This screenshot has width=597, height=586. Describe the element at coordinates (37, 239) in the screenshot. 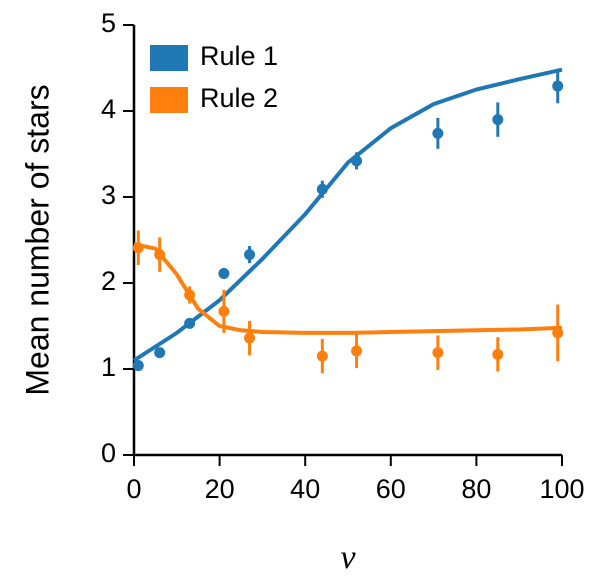

I see `y-axis-label: Mean number of stars` at that location.